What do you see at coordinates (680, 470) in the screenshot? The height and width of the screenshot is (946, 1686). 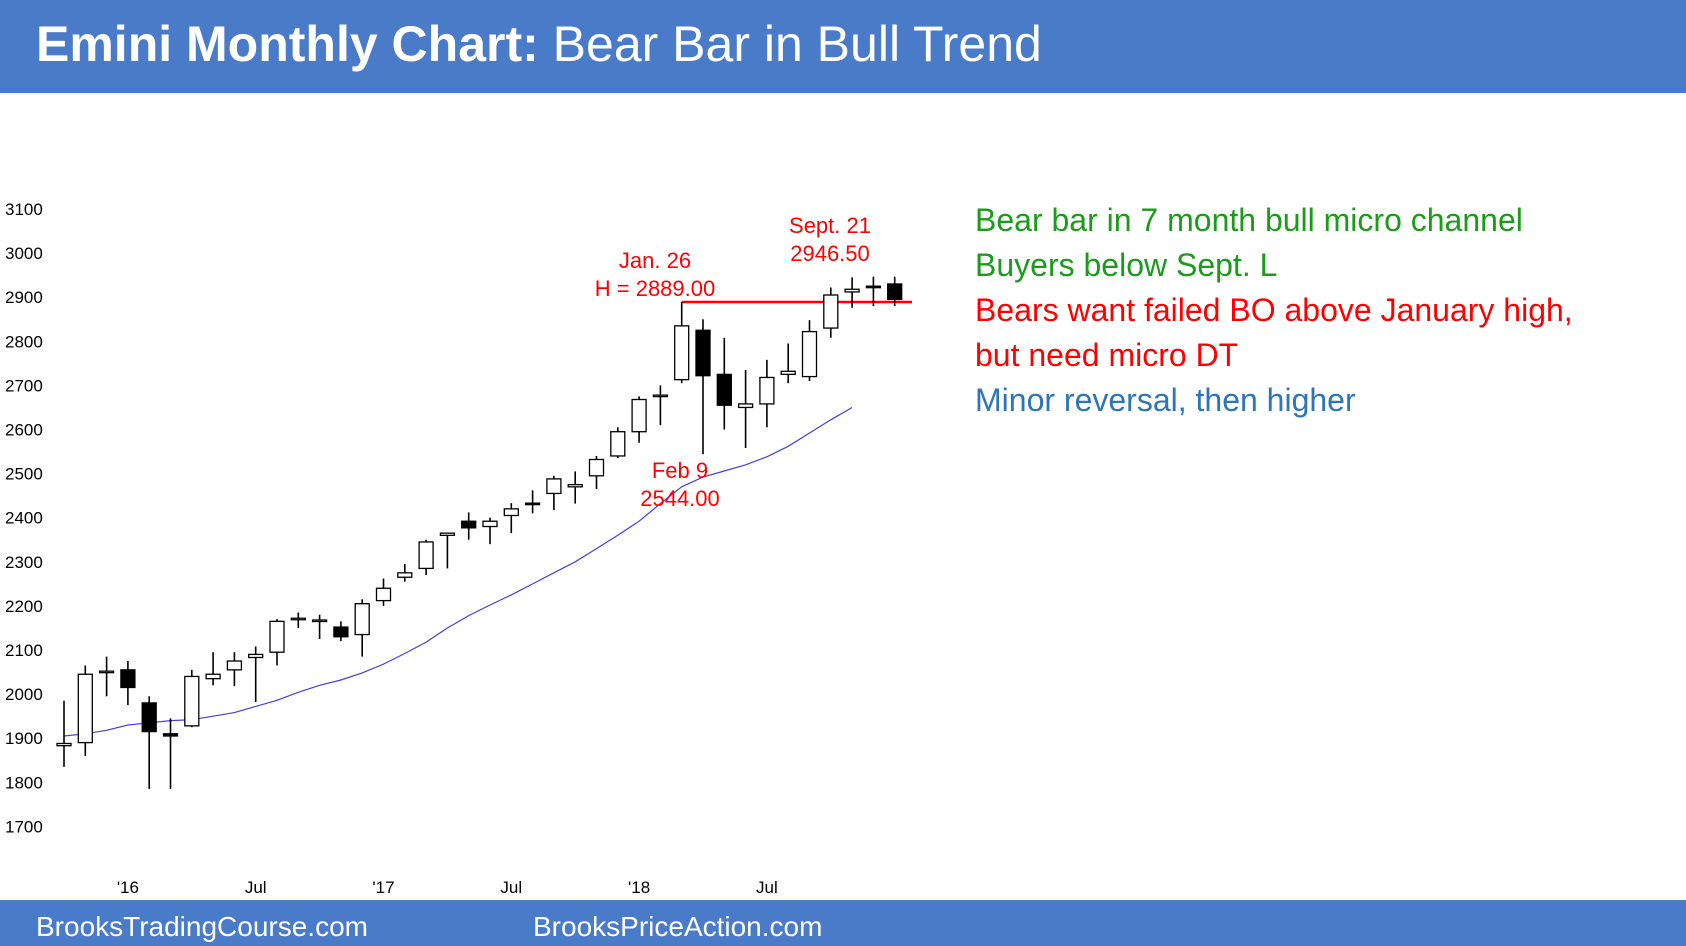 I see `annotation-label: Feb 9` at bounding box center [680, 470].